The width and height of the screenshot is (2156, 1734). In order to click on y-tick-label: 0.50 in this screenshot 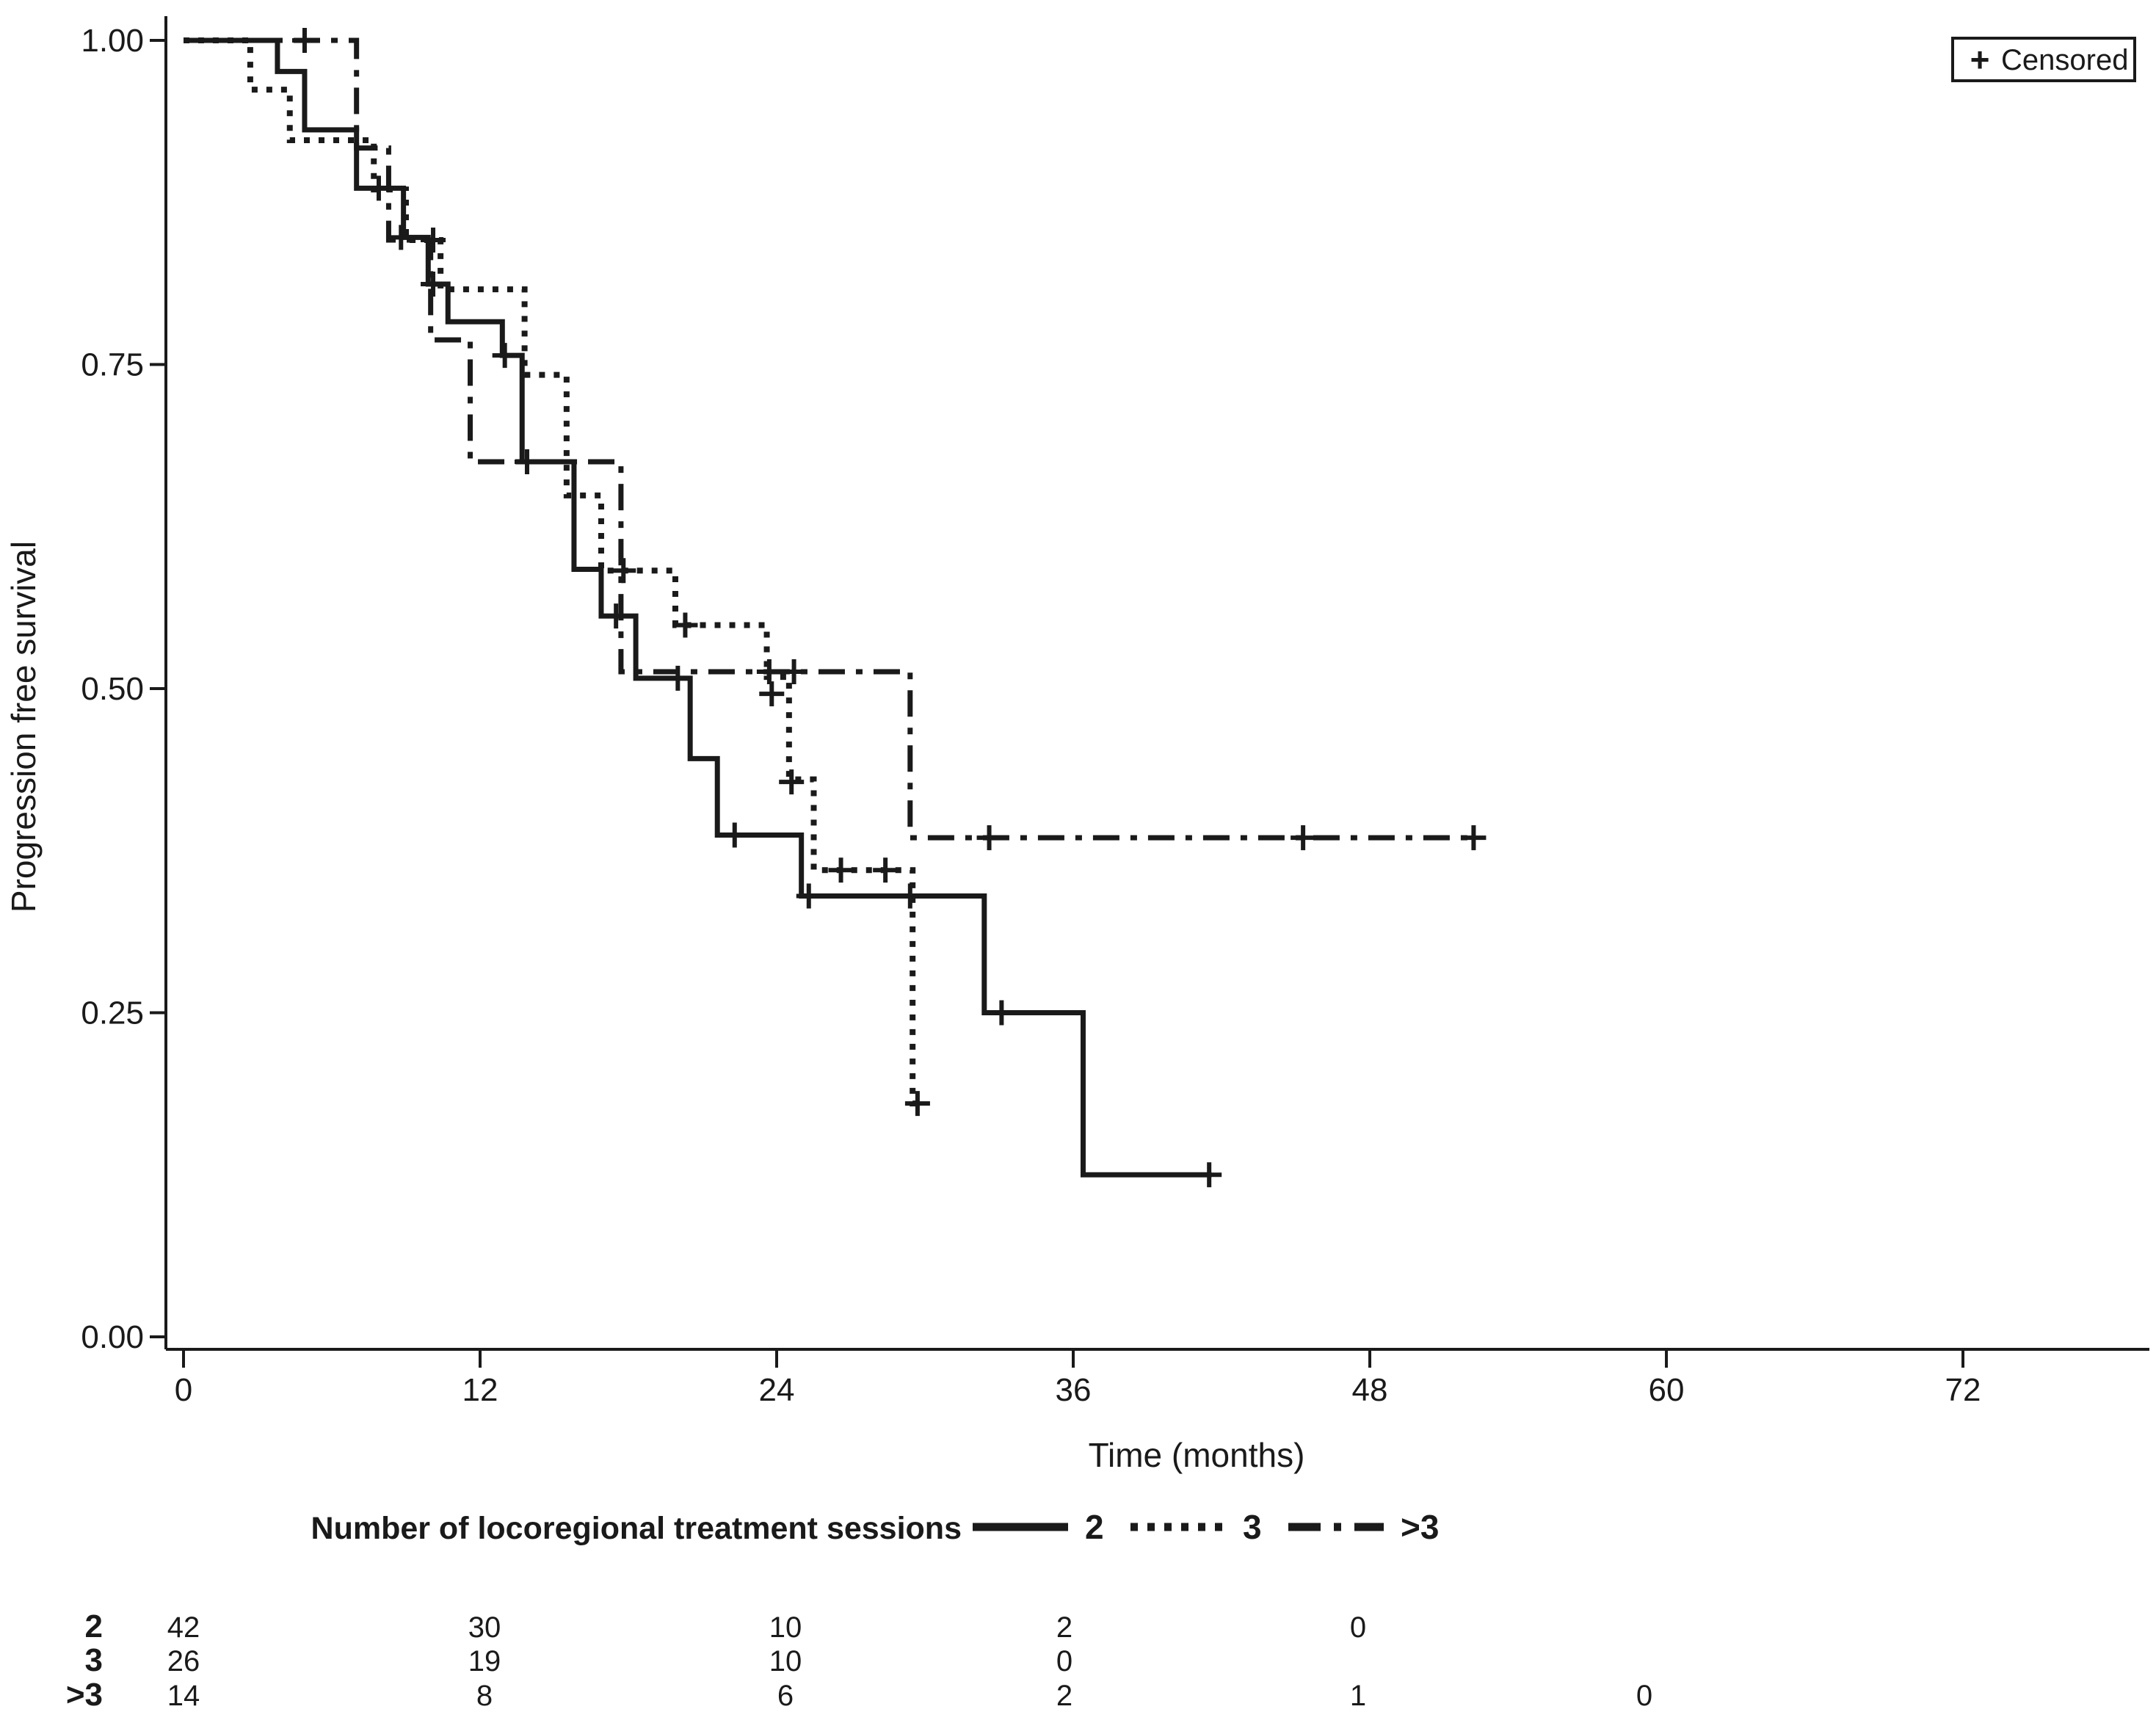, I will do `click(112, 689)`.